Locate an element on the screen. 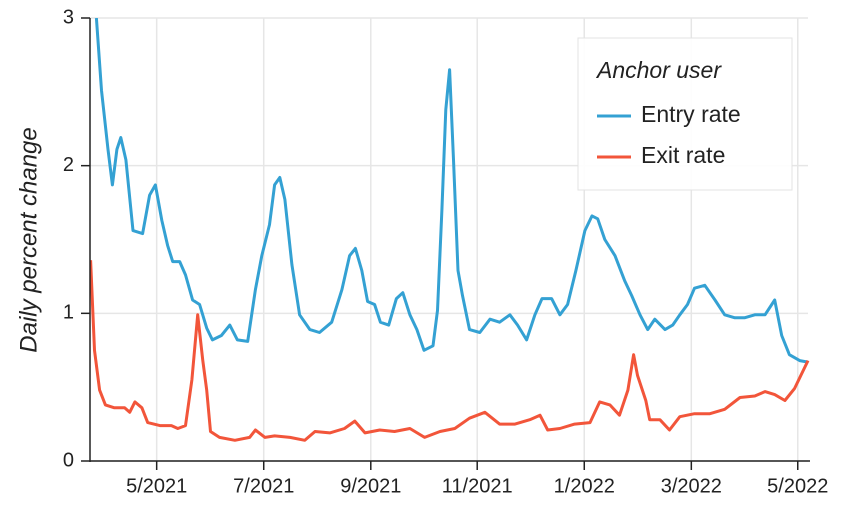 This screenshot has height=514, width=842. x-tick-label: 3/2022 is located at coordinates (691, 486).